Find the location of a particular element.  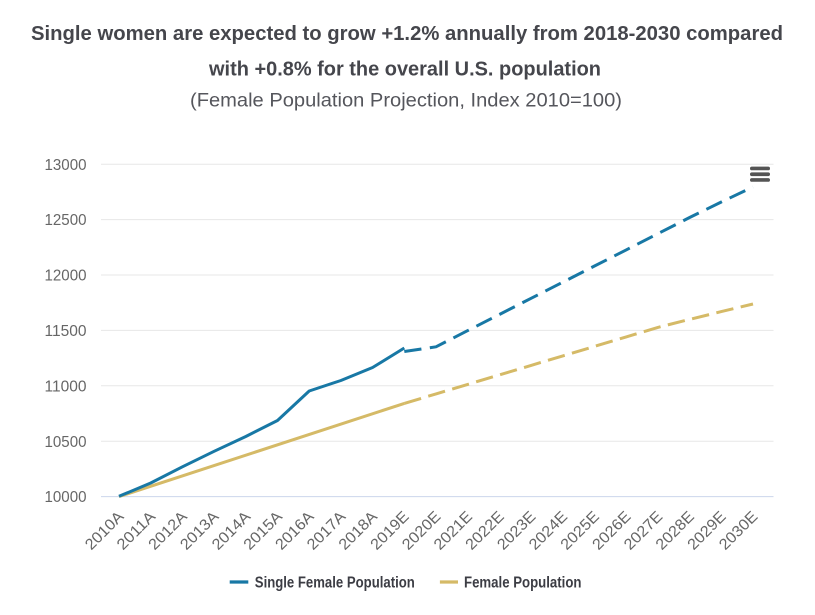

svg-text: 12500 is located at coordinates (66, 220).